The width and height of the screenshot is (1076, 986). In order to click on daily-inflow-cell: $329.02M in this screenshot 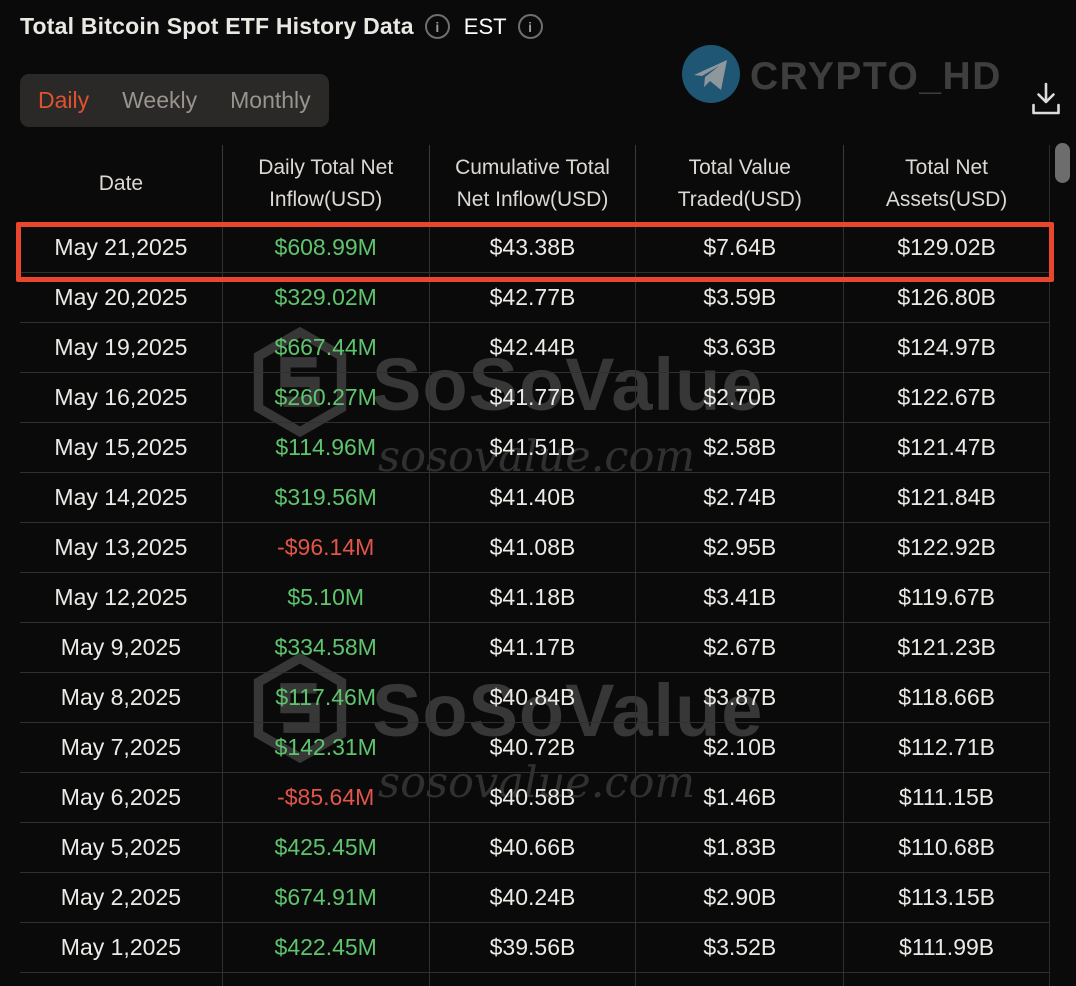, I will do `click(326, 297)`.